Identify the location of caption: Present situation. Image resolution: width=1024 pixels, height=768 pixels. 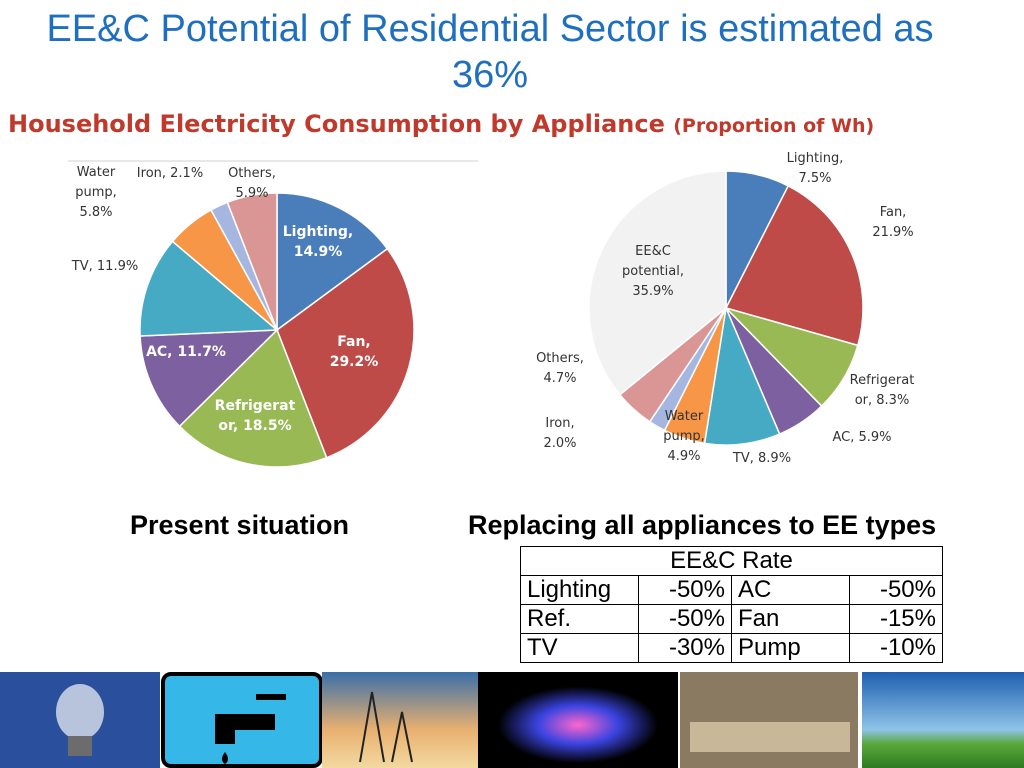
(240, 525).